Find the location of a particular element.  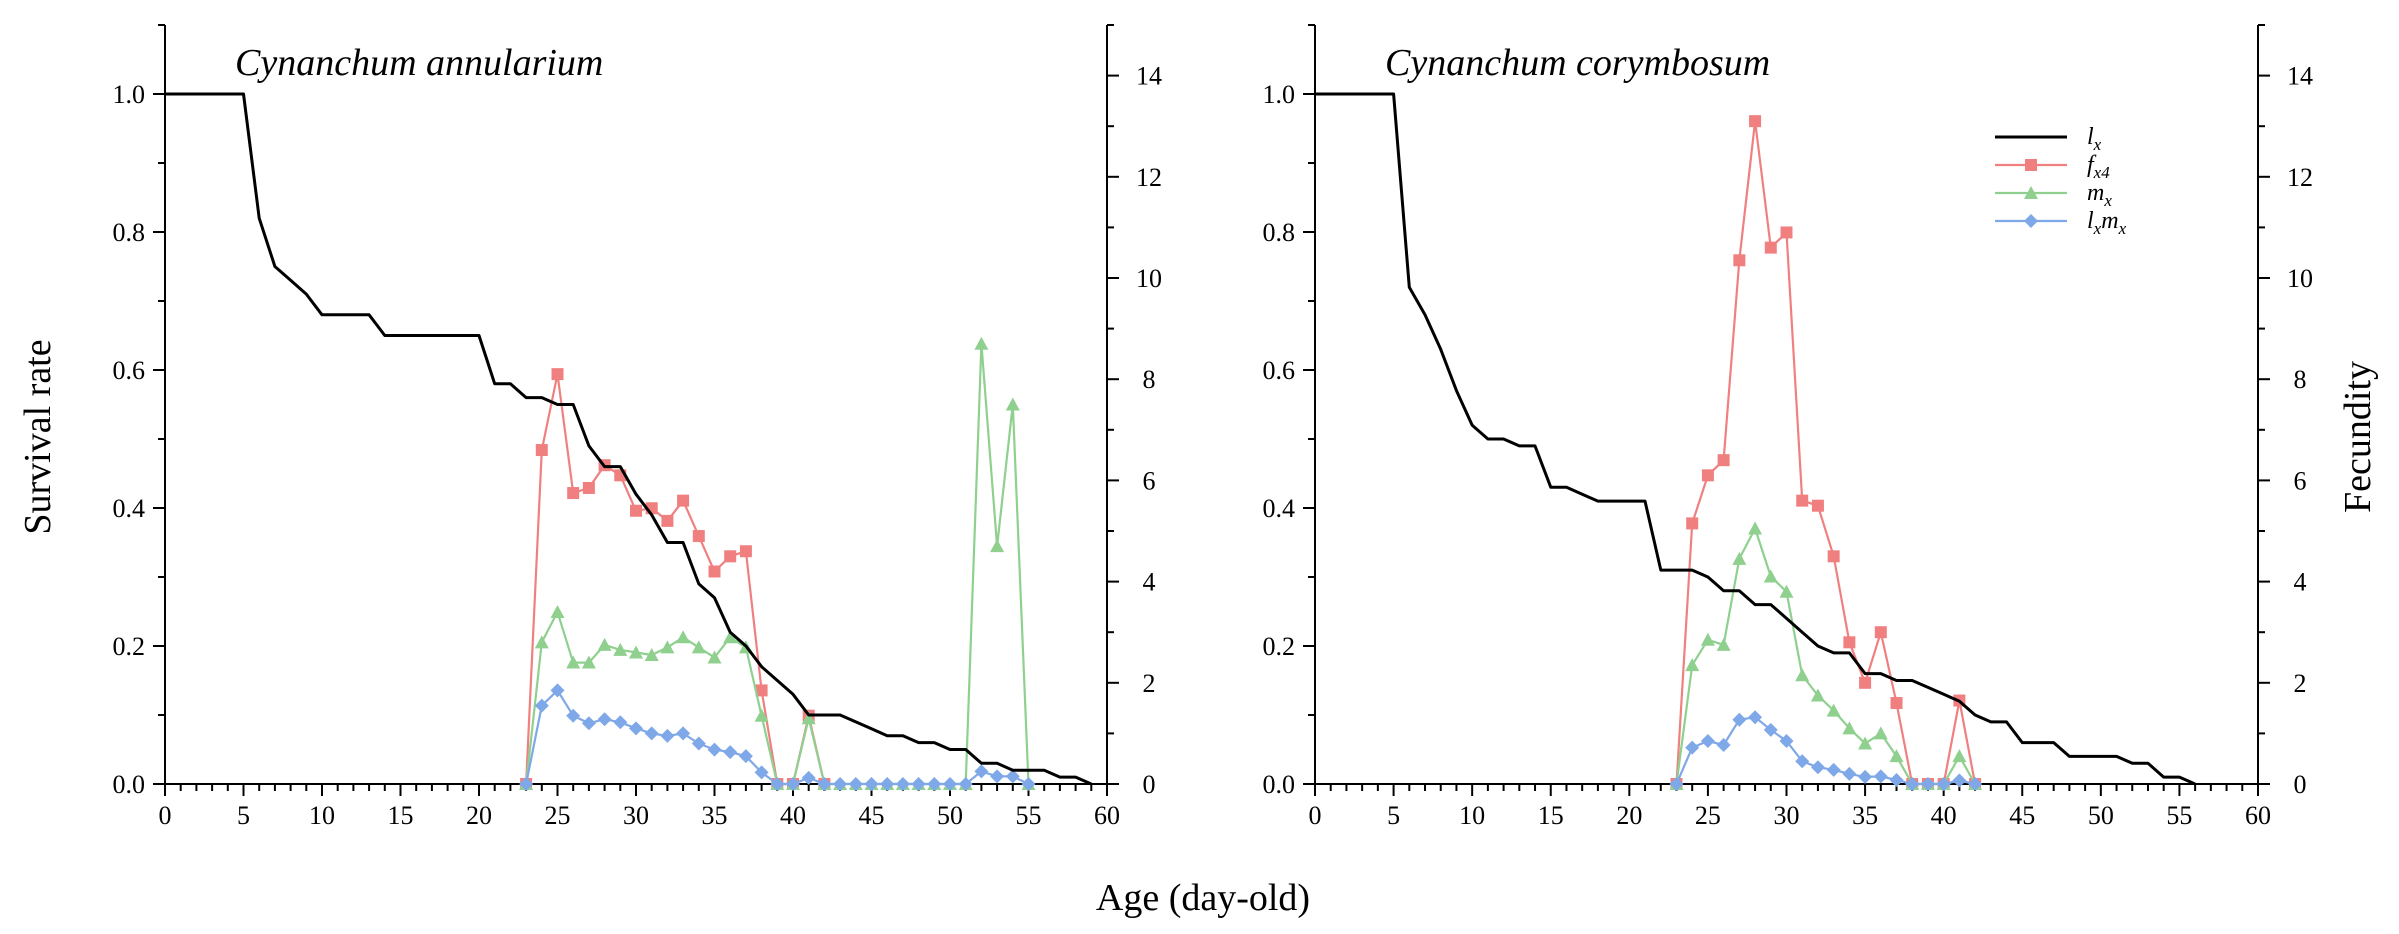

series-line-fx4 is located at coordinates (1826, 453).